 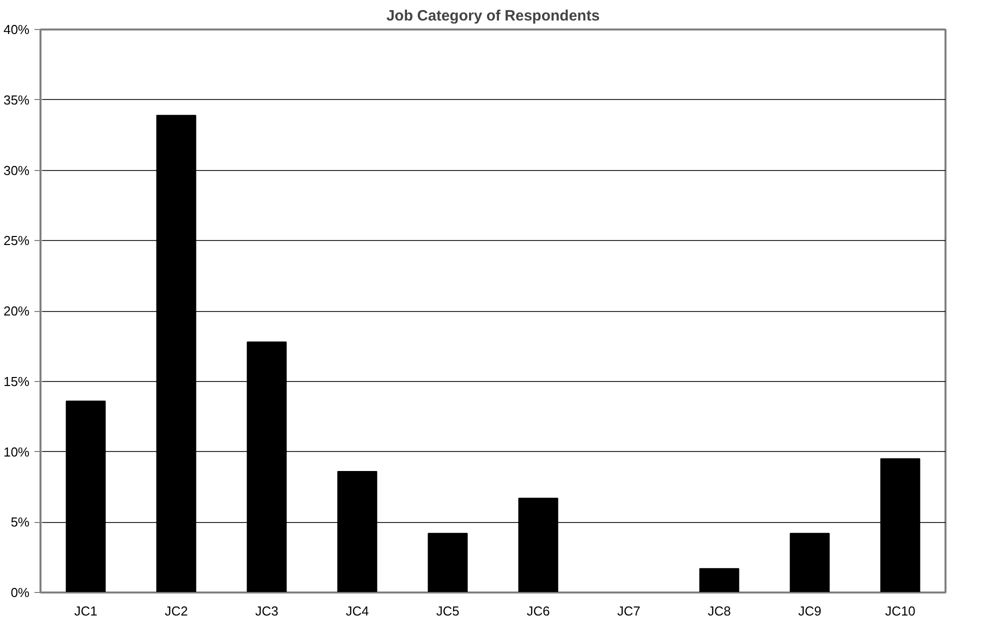 I want to click on x-tick-label: JC4, so click(x=357, y=611).